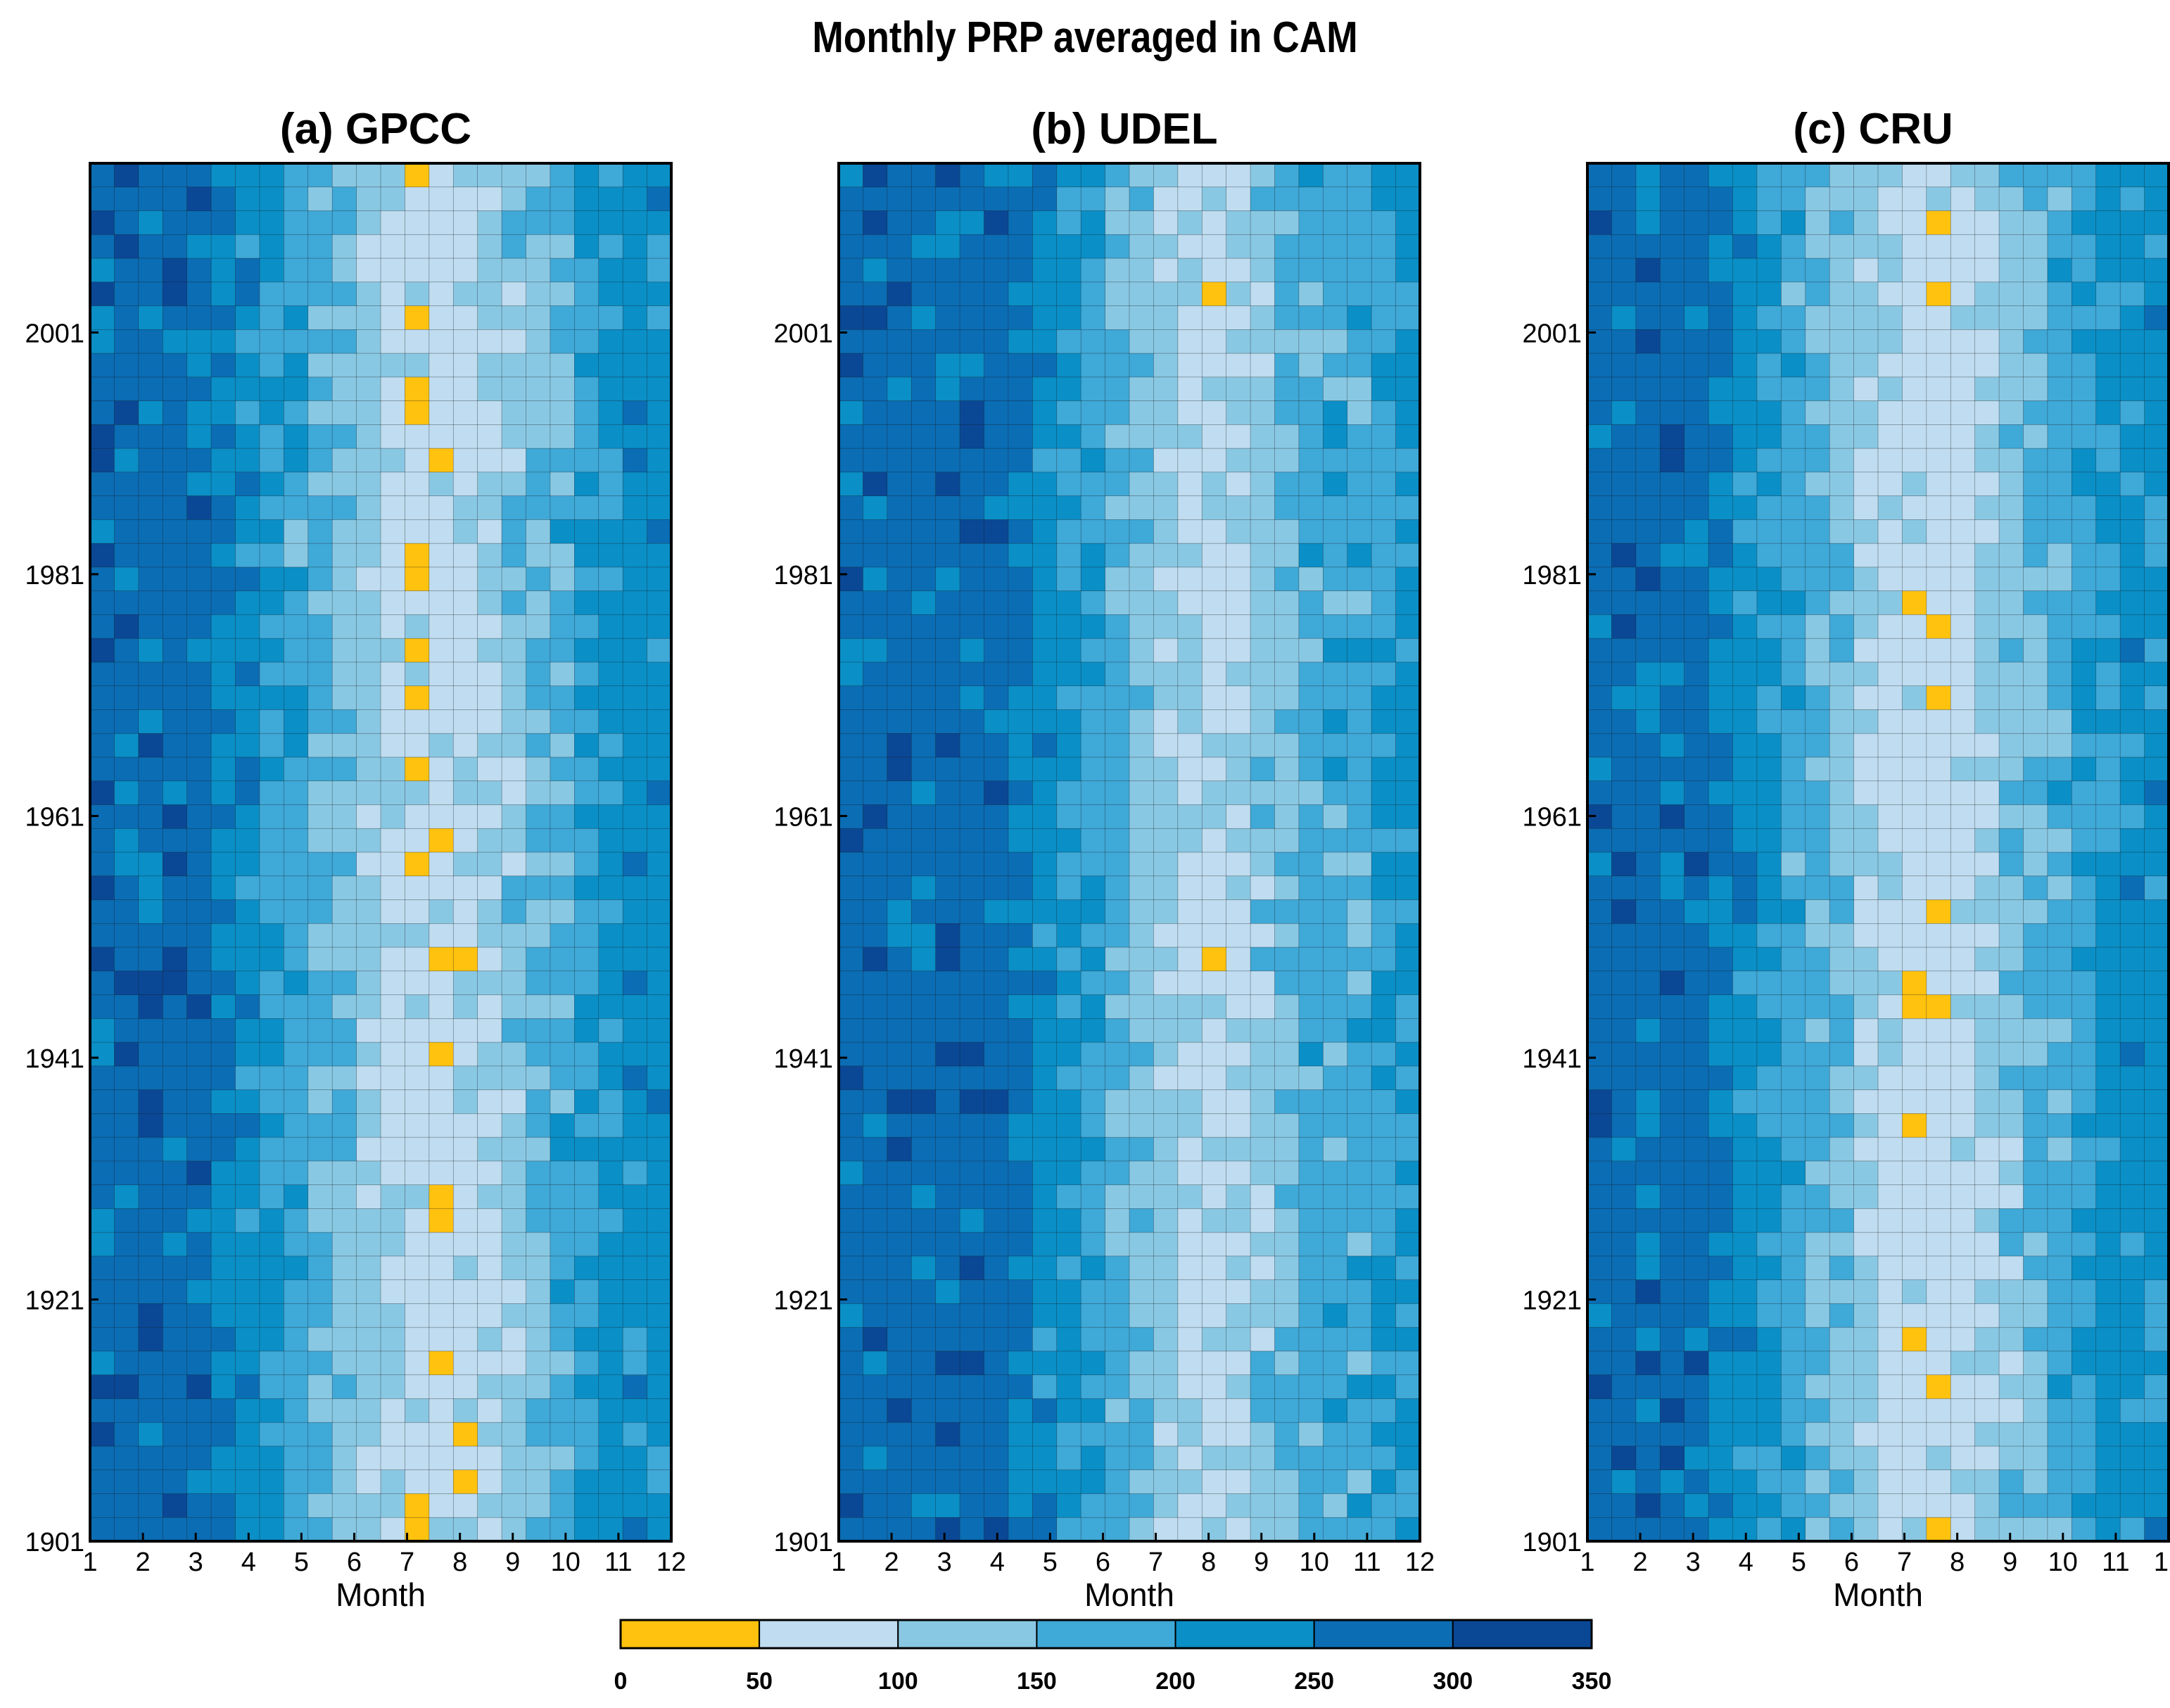 This screenshot has width=2170, height=1708. What do you see at coordinates (1905, 1562) in the screenshot?
I see `x-tick-label: 7` at bounding box center [1905, 1562].